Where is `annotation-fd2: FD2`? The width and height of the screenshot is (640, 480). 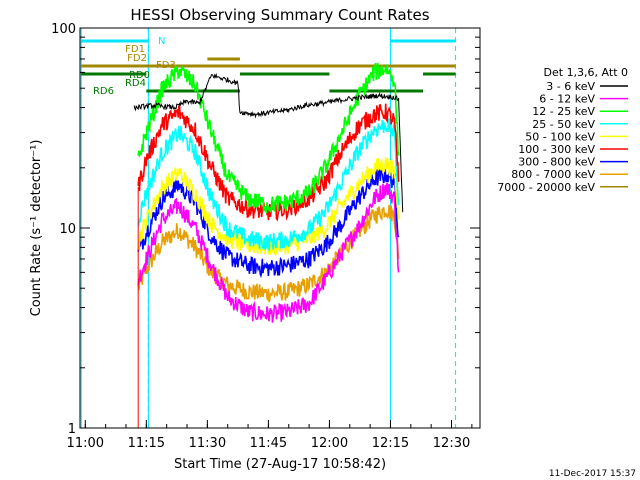 annotation-fd2: FD2 is located at coordinates (137, 58).